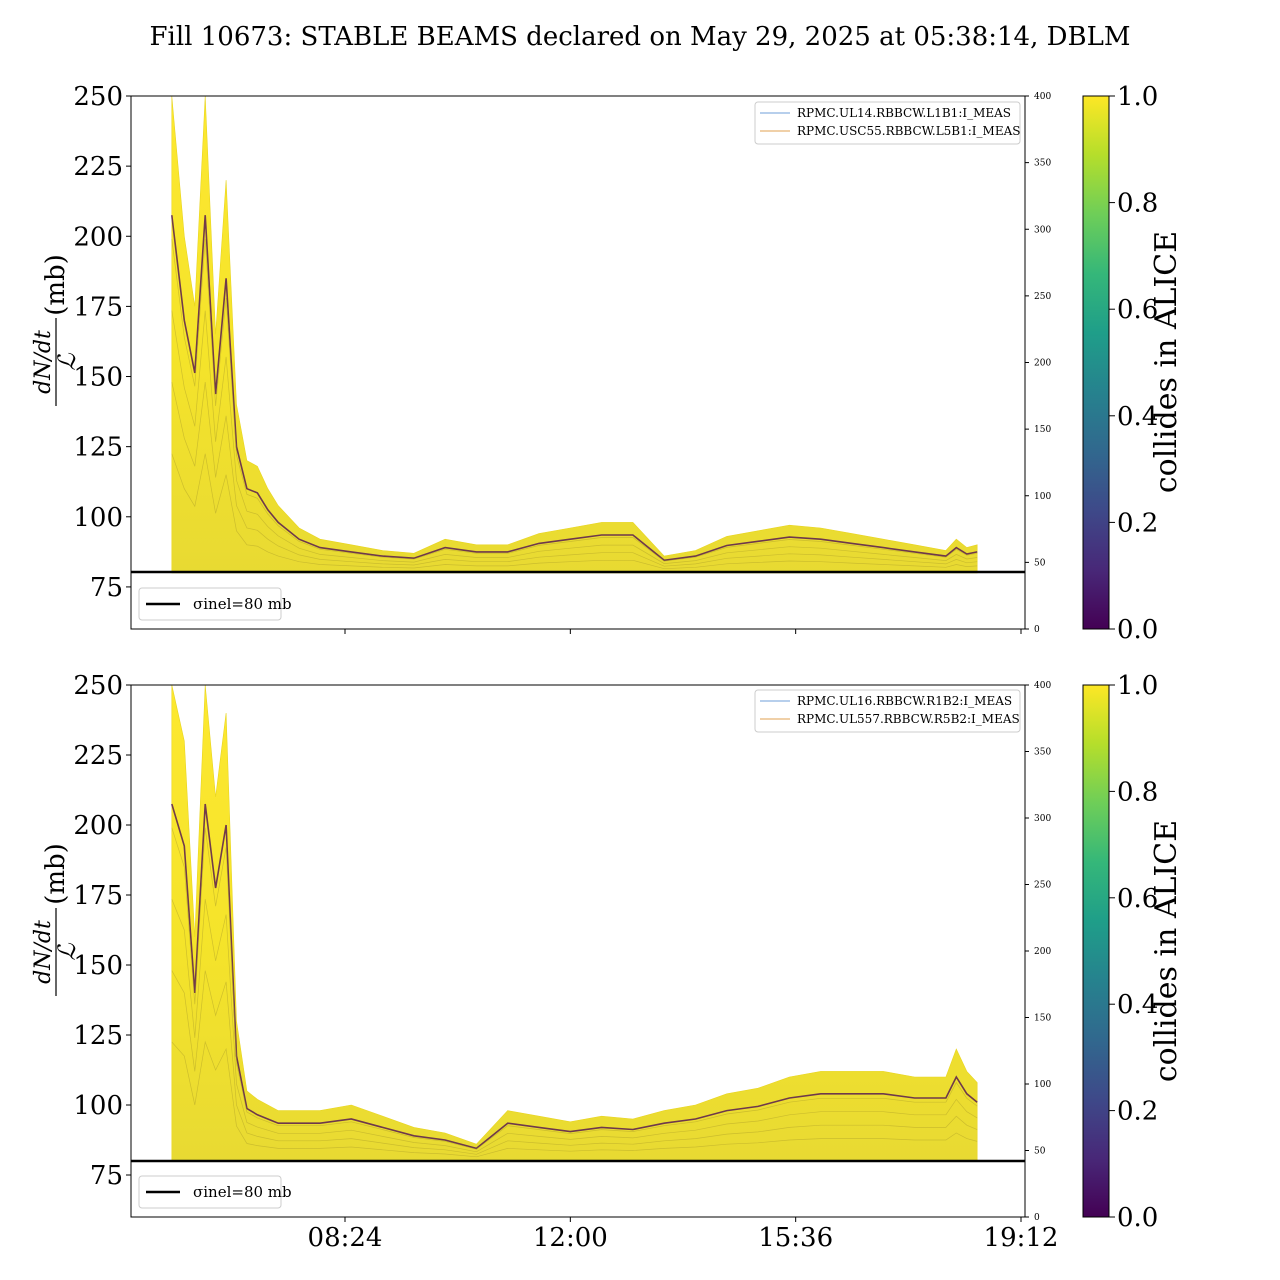 The height and width of the screenshot is (1280, 1280). I want to click on top-reference-legend: σinel=80 mb, so click(215, 604).